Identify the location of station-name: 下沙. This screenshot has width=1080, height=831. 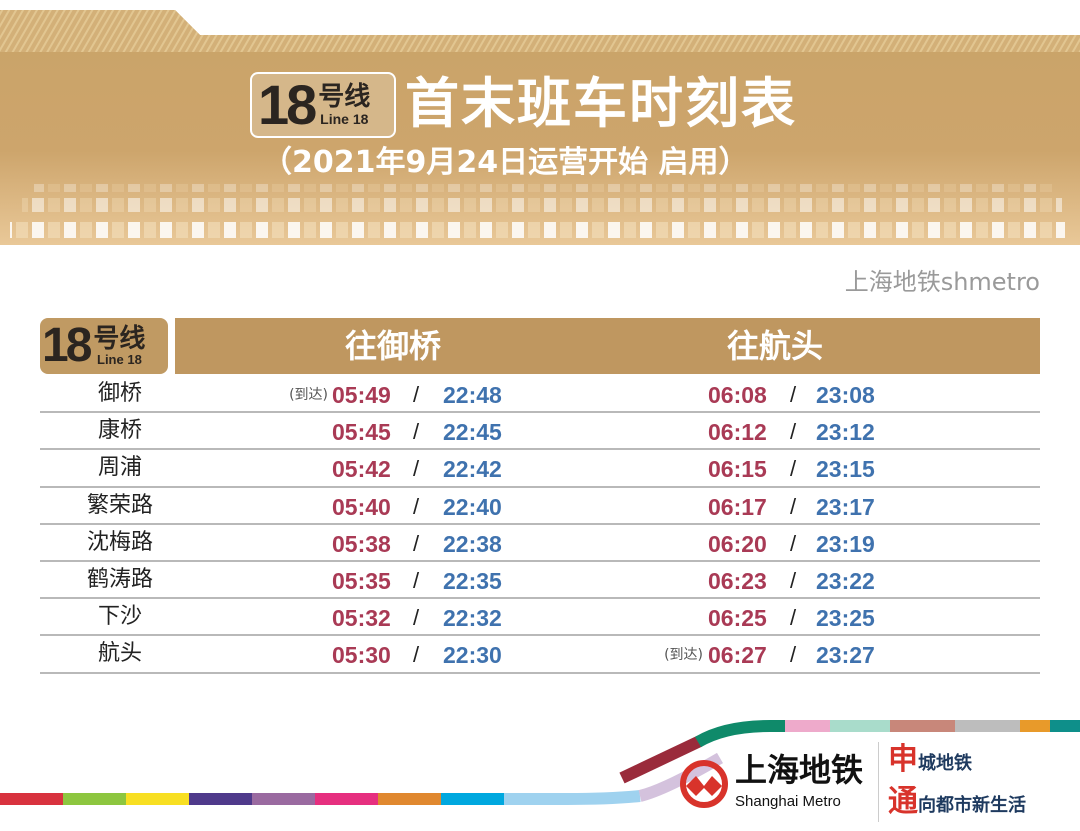
(119, 617).